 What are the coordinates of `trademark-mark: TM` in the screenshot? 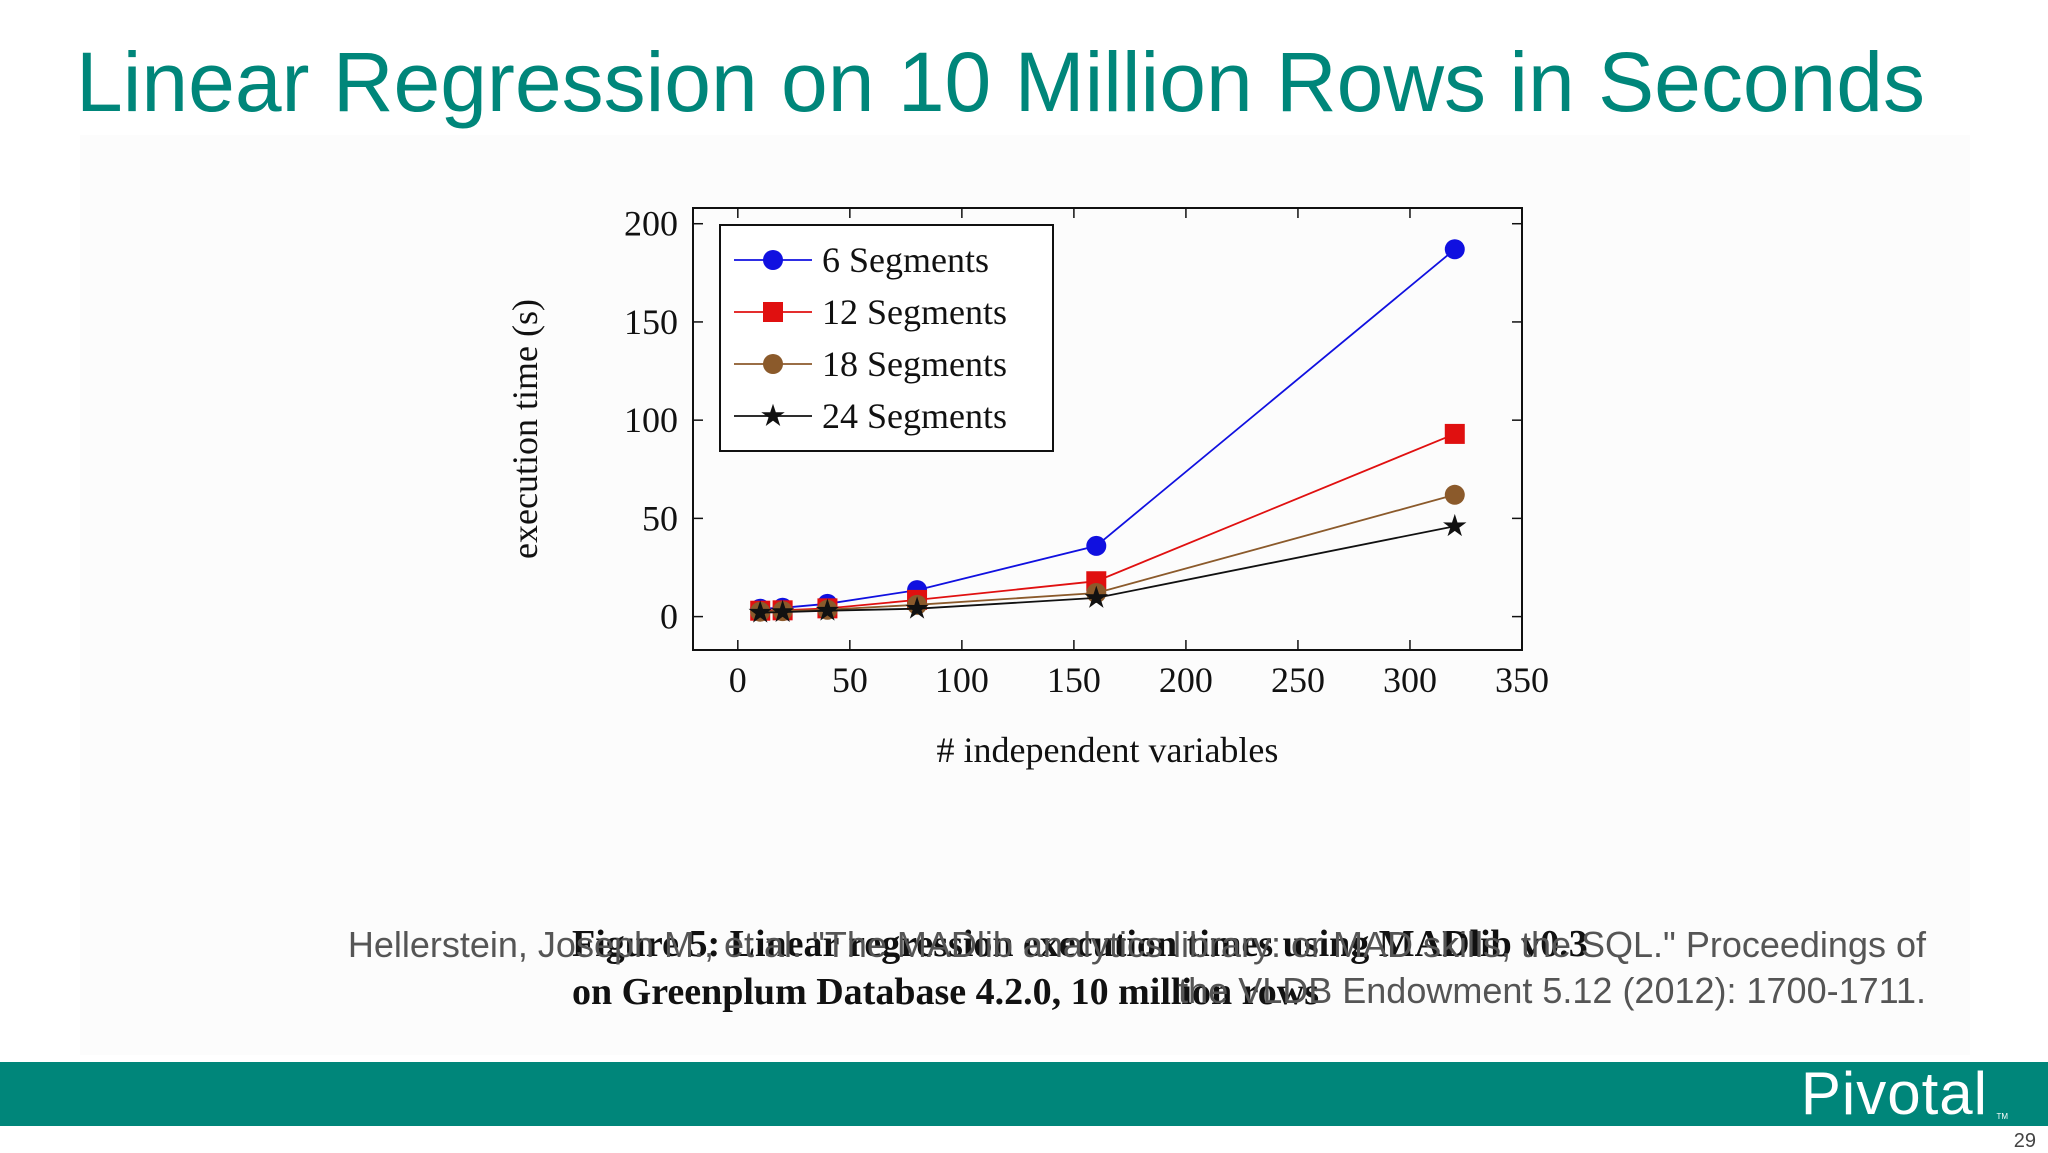 It's located at (2002, 1116).